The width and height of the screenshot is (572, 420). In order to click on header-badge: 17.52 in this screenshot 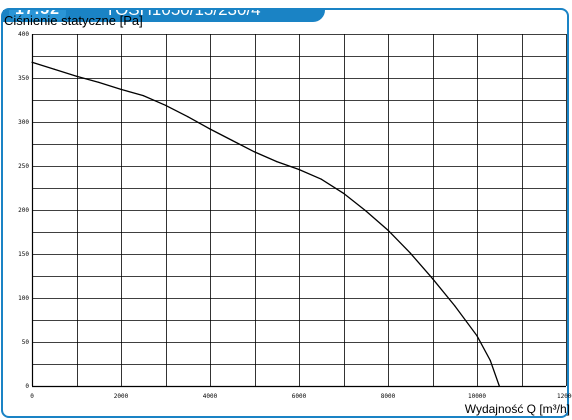, I will do `click(38, 15)`.